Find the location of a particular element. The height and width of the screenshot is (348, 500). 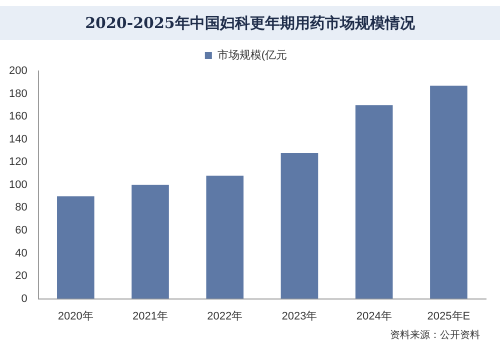

x-tick-label: 2022年 is located at coordinates (225, 316).